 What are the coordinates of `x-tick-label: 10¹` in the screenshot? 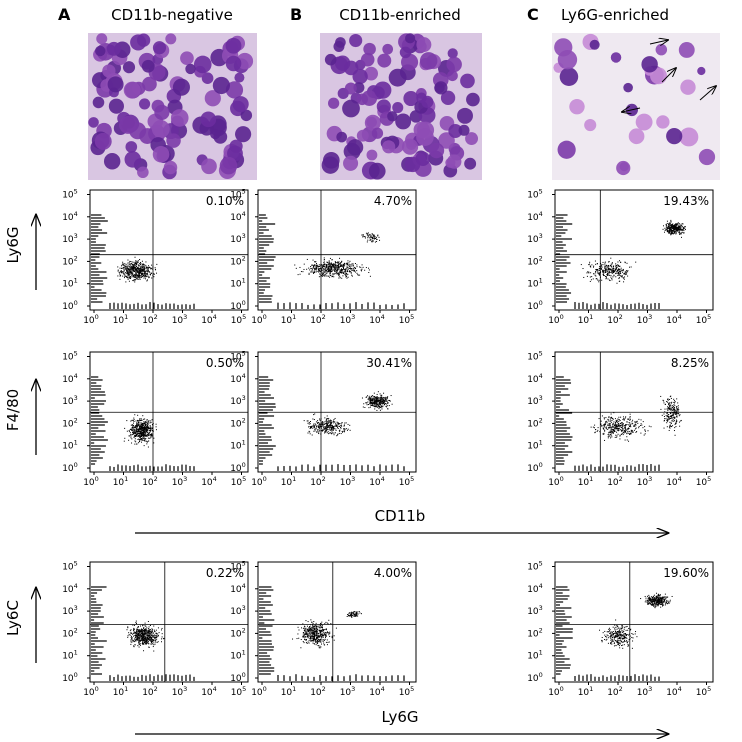 It's located at (121, 319).